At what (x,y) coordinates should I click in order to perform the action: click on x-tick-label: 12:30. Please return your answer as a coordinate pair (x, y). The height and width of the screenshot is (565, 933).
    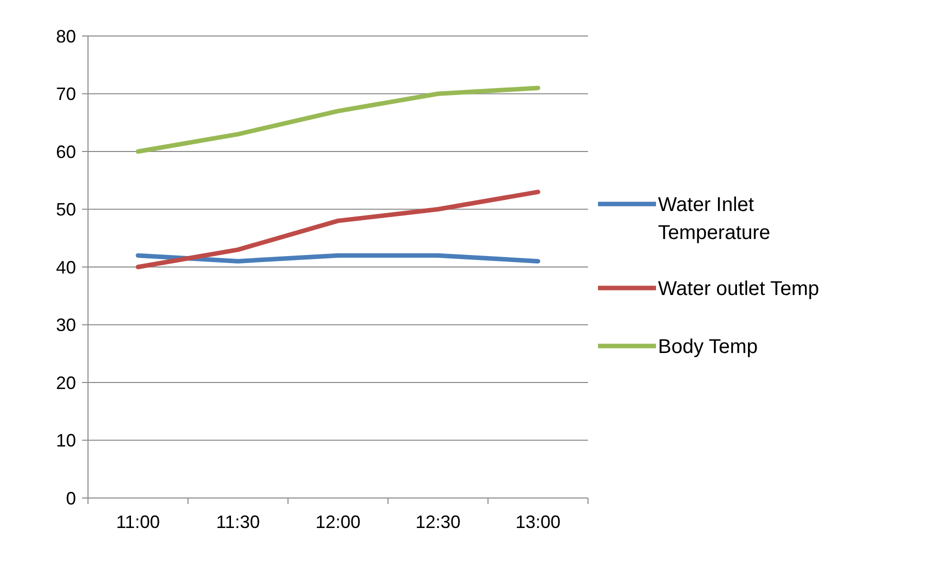
    Looking at the image, I should click on (438, 522).